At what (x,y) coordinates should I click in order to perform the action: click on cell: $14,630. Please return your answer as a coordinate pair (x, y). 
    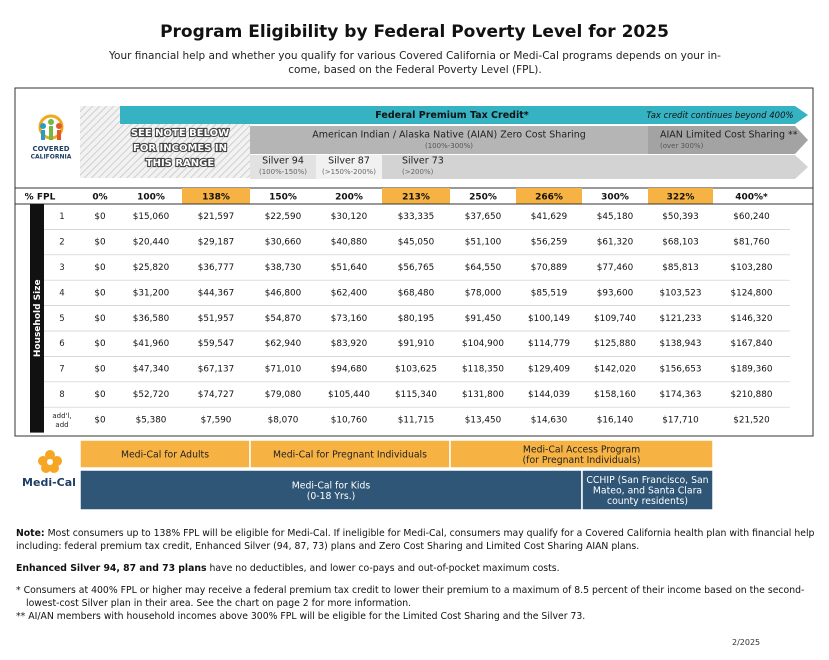
    Looking at the image, I should click on (549, 420).